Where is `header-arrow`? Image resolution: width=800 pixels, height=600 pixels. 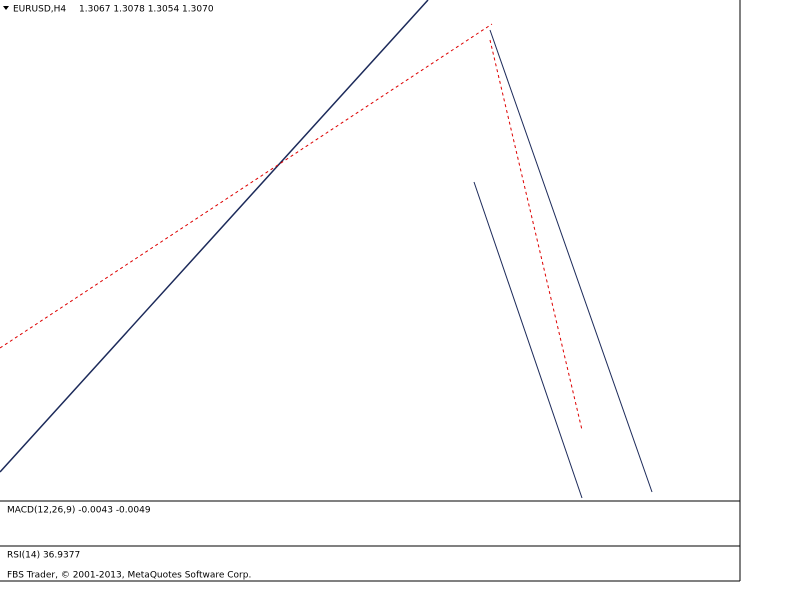 header-arrow is located at coordinates (6, 8).